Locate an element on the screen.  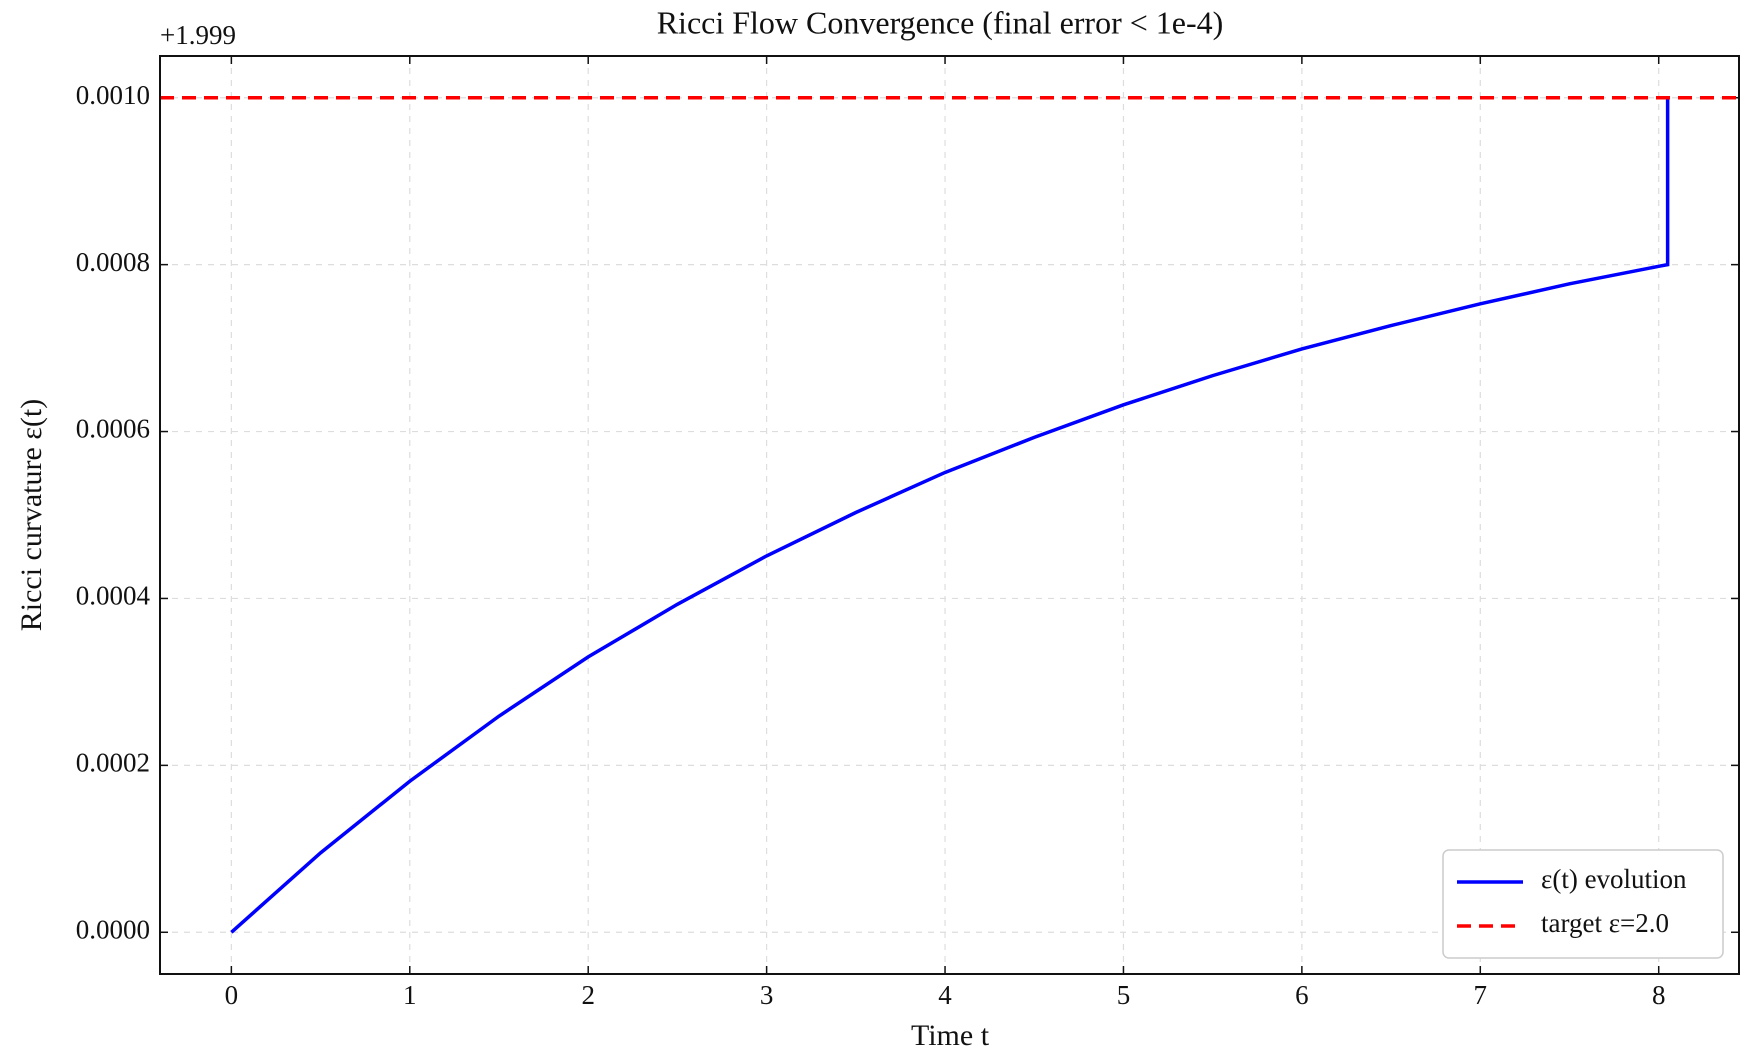
y-tick-label: 0.0006 is located at coordinates (113, 429).